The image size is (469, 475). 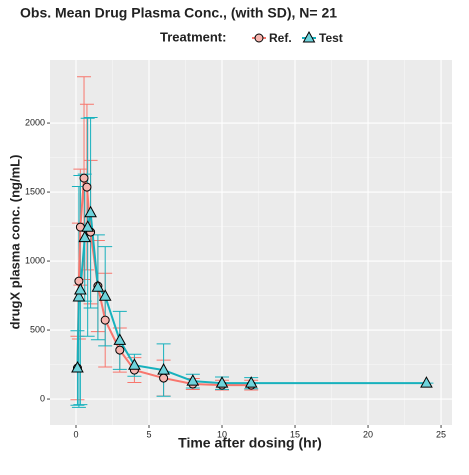 I want to click on x-tick-label: 5, so click(x=148, y=434).